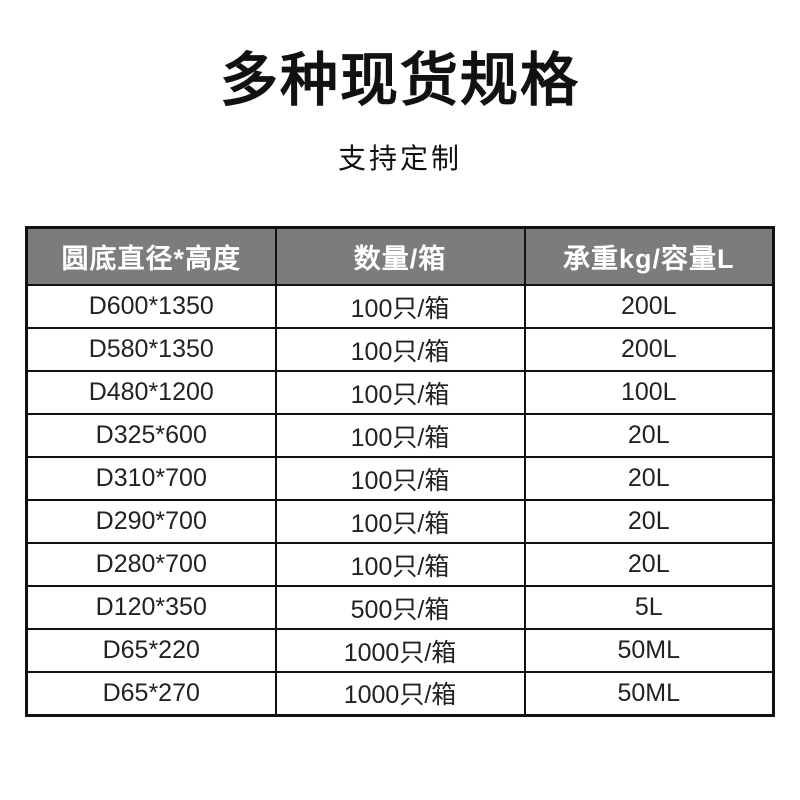 The image size is (800, 800). I want to click on page-title: 多种现货规格, so click(399, 80).